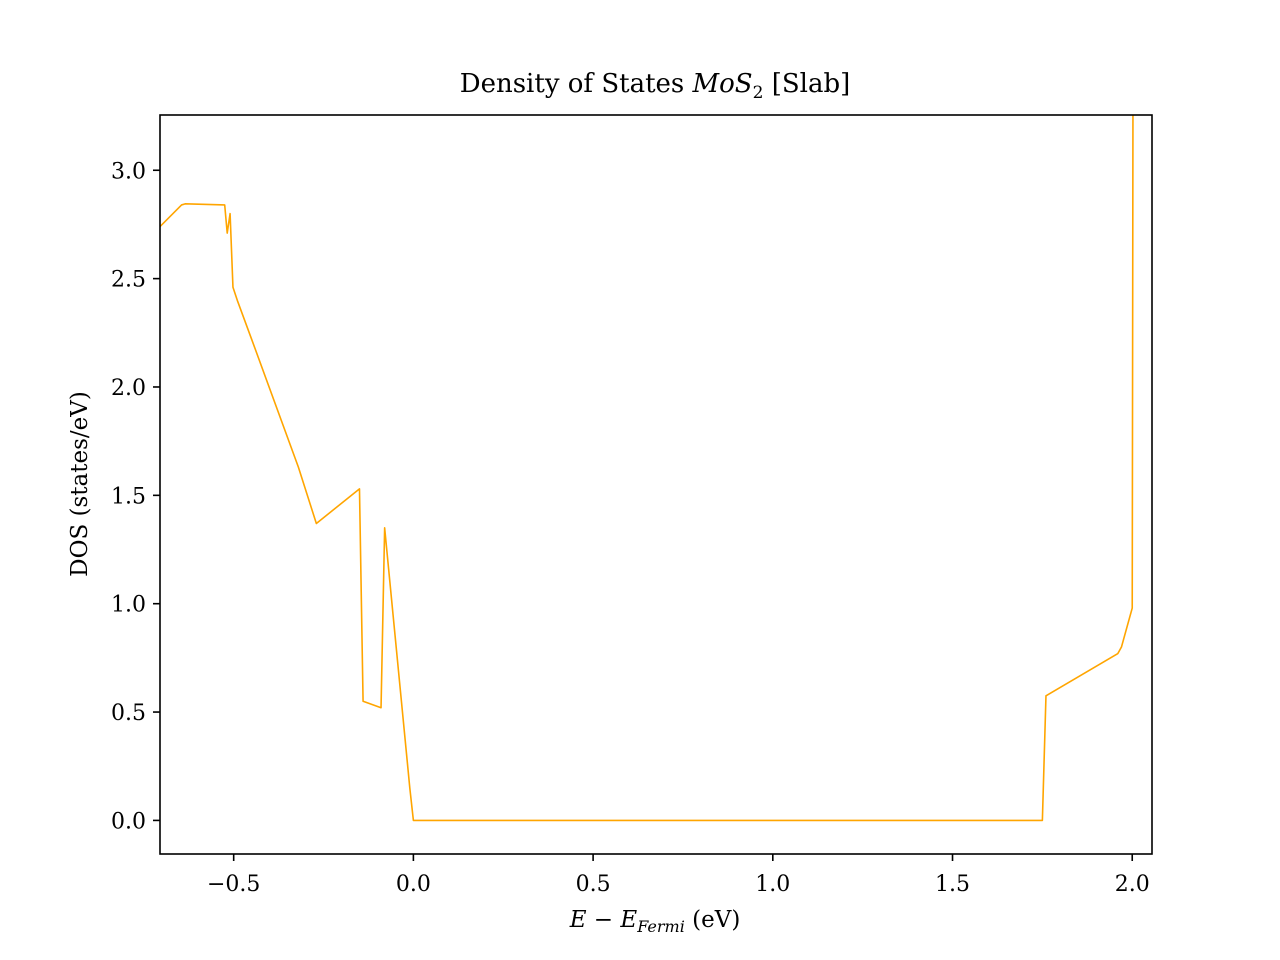 The height and width of the screenshot is (960, 1280). Describe the element at coordinates (233, 884) in the screenshot. I see `x-tick-label-0: −0.5` at that location.